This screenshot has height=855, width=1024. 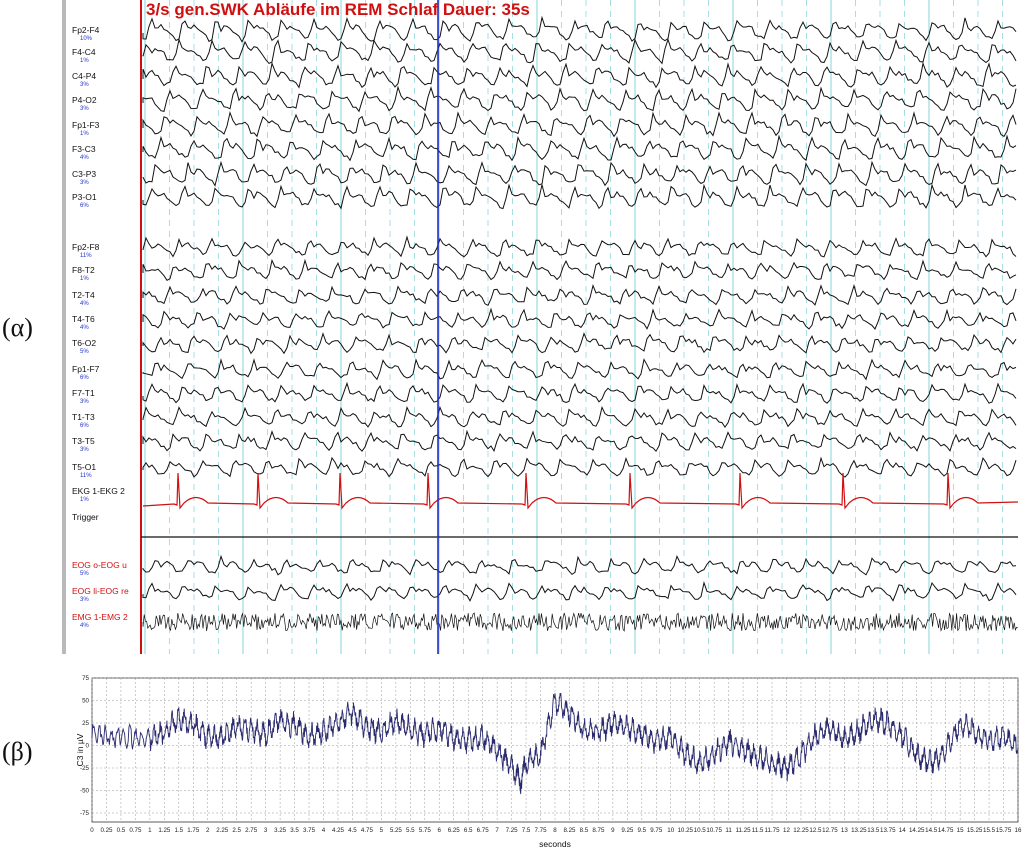 What do you see at coordinates (656, 830) in the screenshot?
I see `c3-x-tick-label: 9.75` at bounding box center [656, 830].